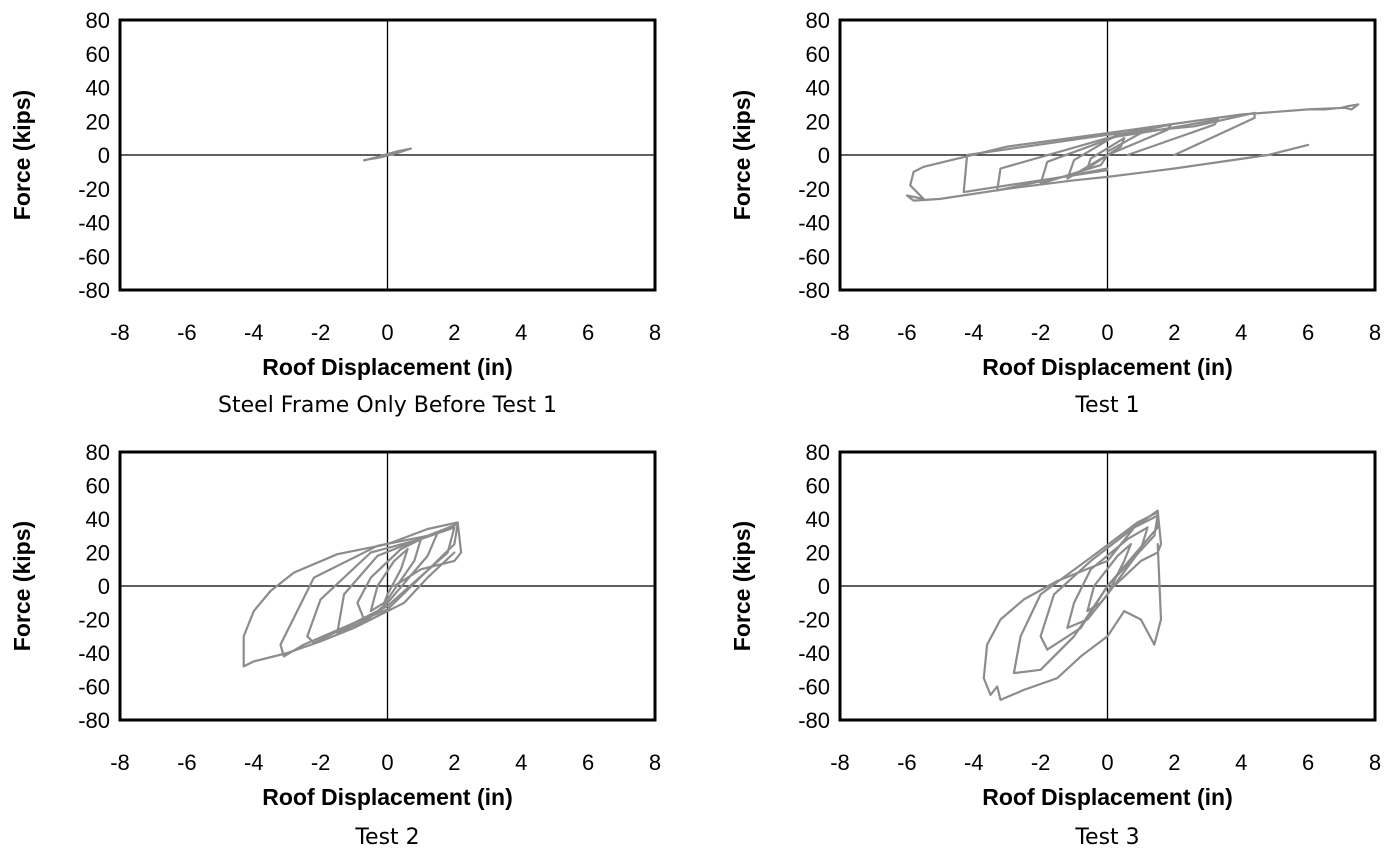 The width and height of the screenshot is (1396, 855). I want to click on chart-caption: Steel Frame Only Before Test 1, so click(387, 405).